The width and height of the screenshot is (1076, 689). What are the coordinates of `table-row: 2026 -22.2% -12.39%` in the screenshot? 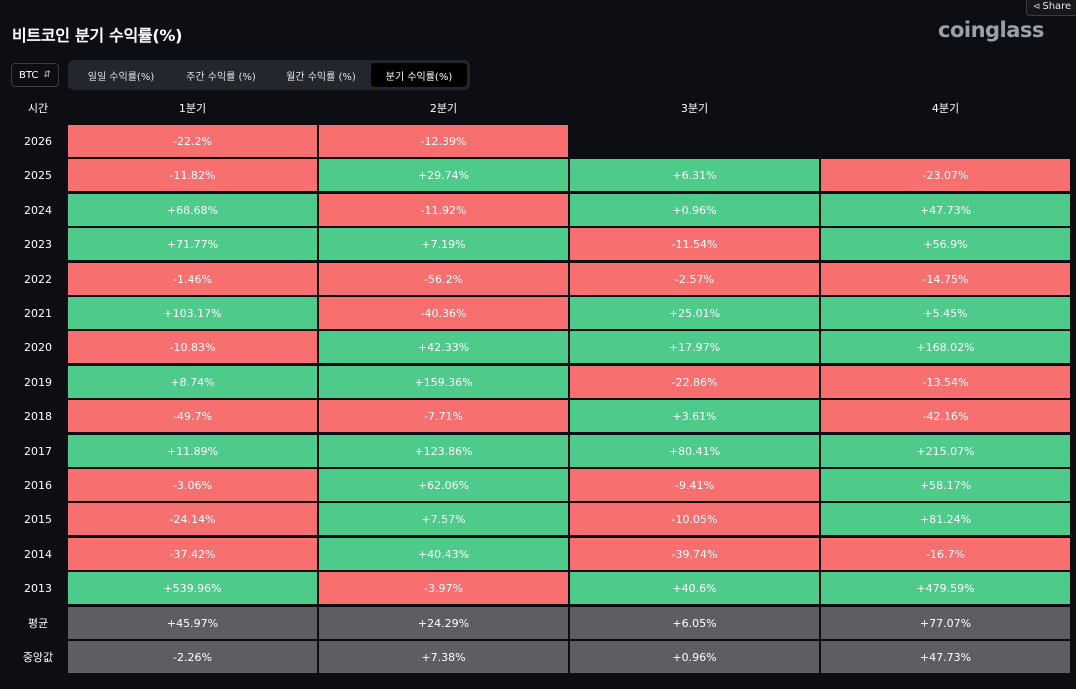 It's located at (538, 141).